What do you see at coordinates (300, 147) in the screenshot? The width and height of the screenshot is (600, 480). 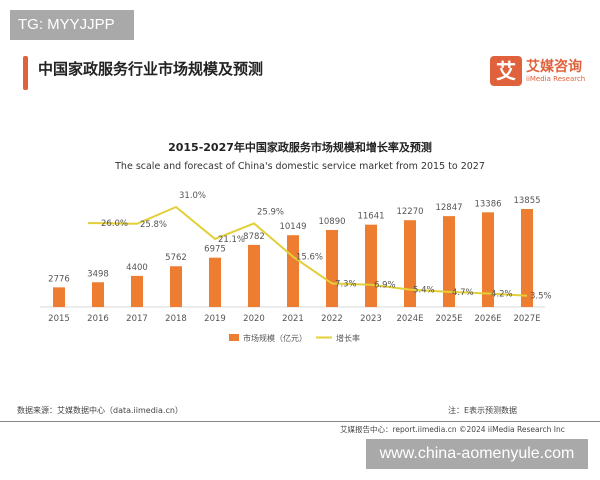 I see `chart-title: 2015-2027年中国家政服务市场规模和增长率及预测` at bounding box center [300, 147].